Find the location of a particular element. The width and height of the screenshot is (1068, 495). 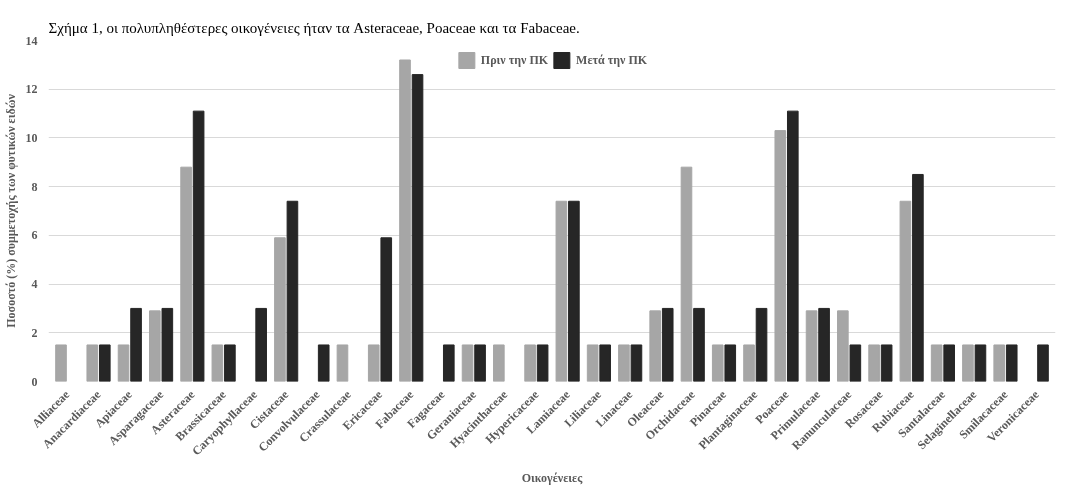

y-tick-label: 2 is located at coordinates (34, 332).